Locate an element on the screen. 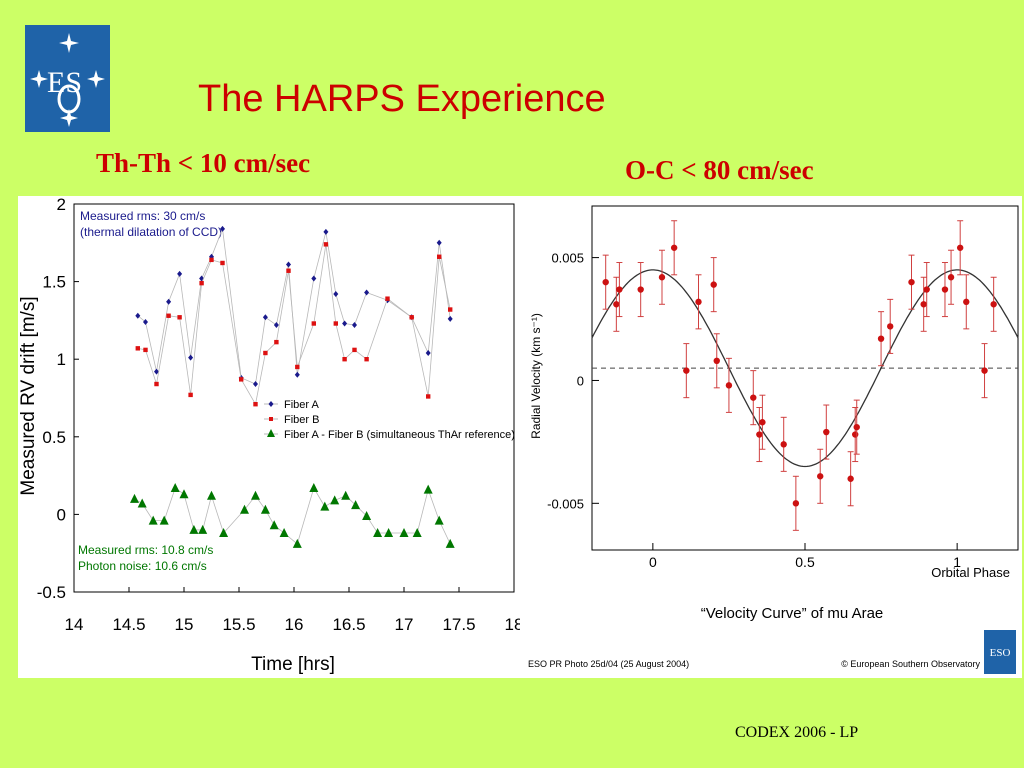 Image resolution: width=1024 pixels, height=768 pixels. x-tick-label: 14 is located at coordinates (74, 624).